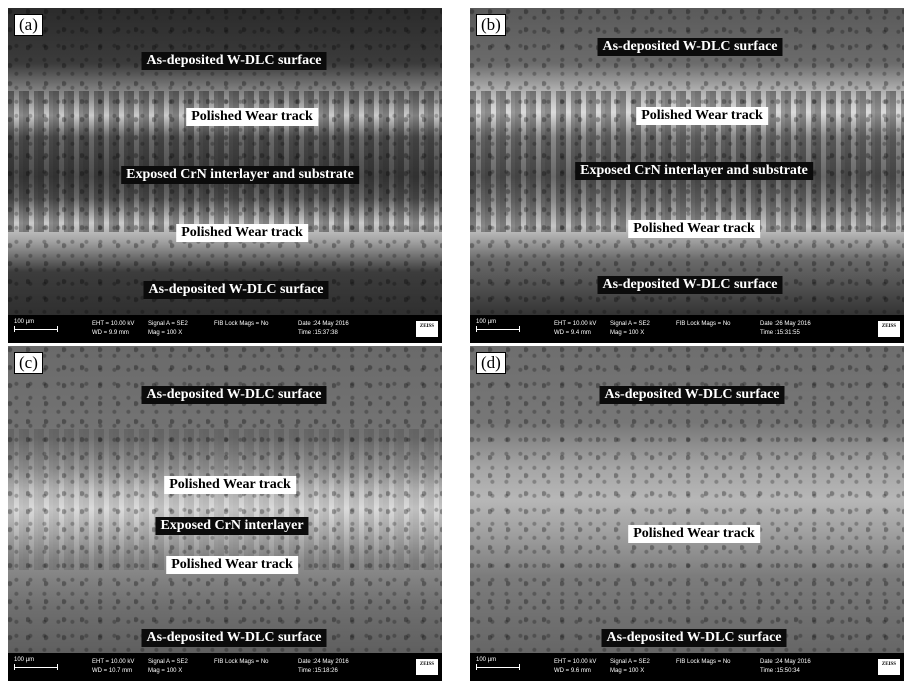 This screenshot has width=904, height=690. Describe the element at coordinates (694, 534) in the screenshot. I see `label-middle-wear-track: Polished Wear track` at that location.